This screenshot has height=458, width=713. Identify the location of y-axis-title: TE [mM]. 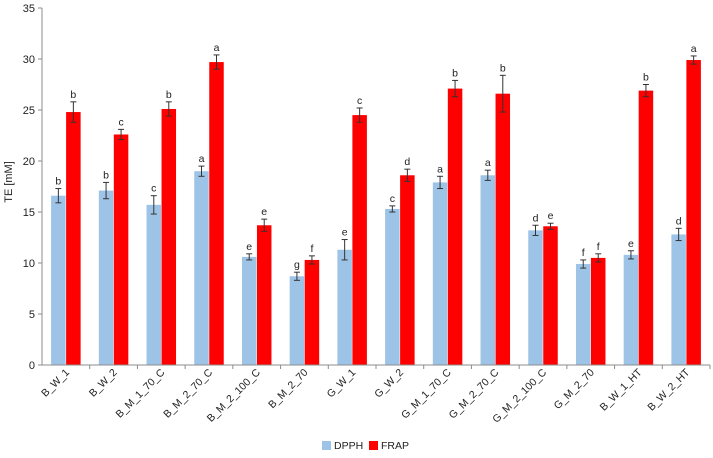
(9, 182).